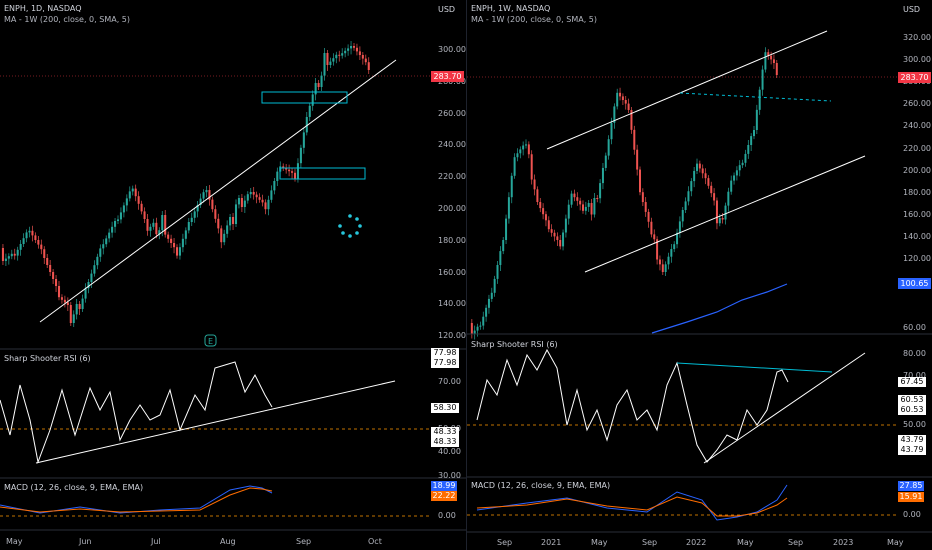 This screenshot has height=550, width=932. Describe the element at coordinates (687, 90) in the screenshot. I see `channel-upper-line` at that location.